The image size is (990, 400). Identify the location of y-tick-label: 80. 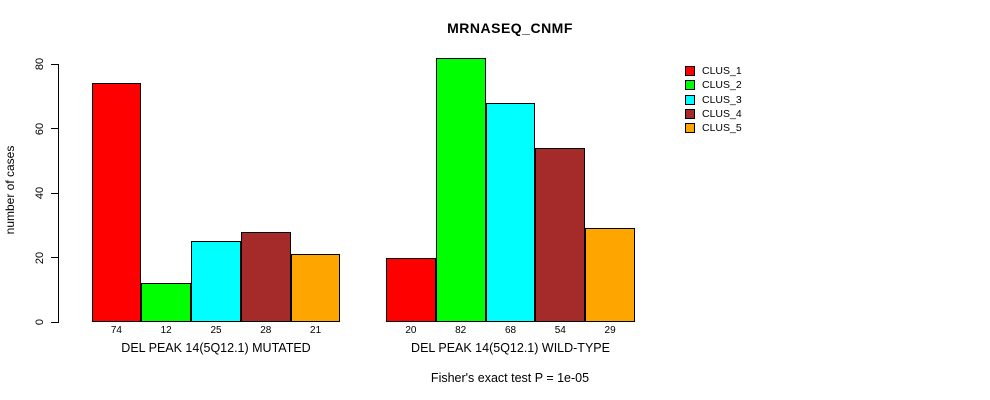
(40, 64).